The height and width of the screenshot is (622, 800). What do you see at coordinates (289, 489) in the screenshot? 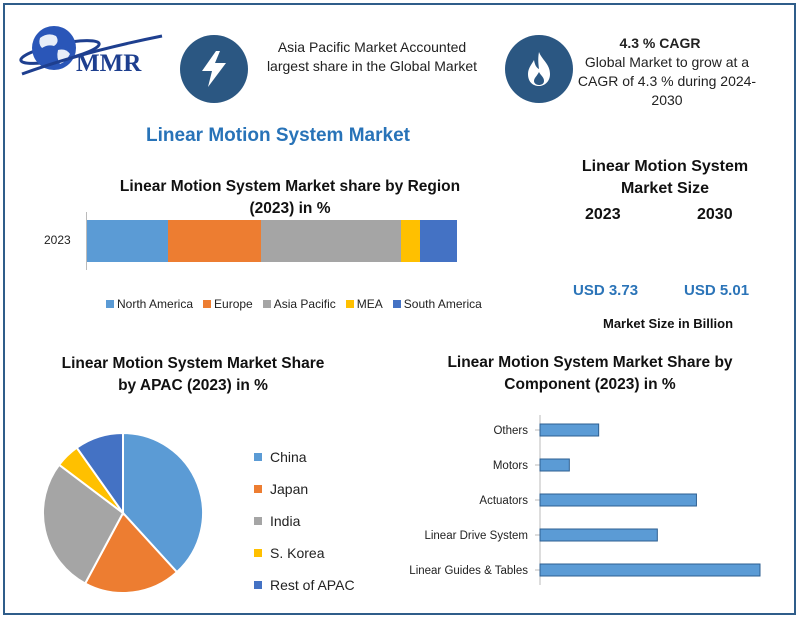
I see `legend-label: Japan` at bounding box center [289, 489].